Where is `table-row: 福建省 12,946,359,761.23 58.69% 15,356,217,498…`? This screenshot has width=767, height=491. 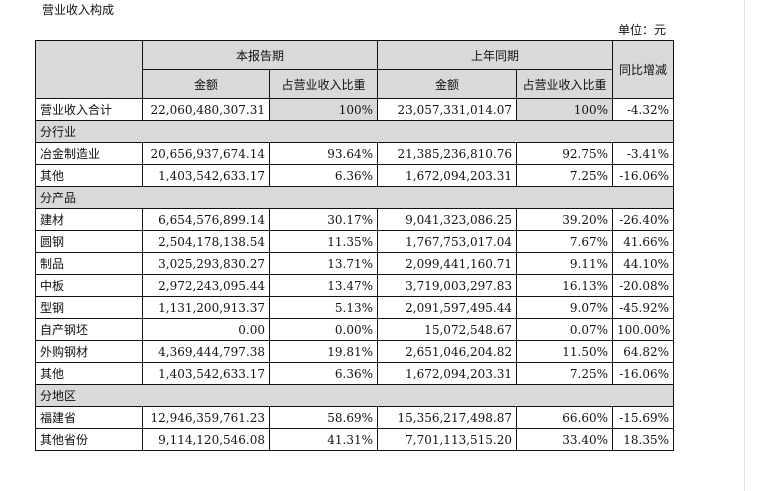 table-row: 福建省 12,946,359,761.23 58.69% 15,356,217,498… is located at coordinates (355, 417).